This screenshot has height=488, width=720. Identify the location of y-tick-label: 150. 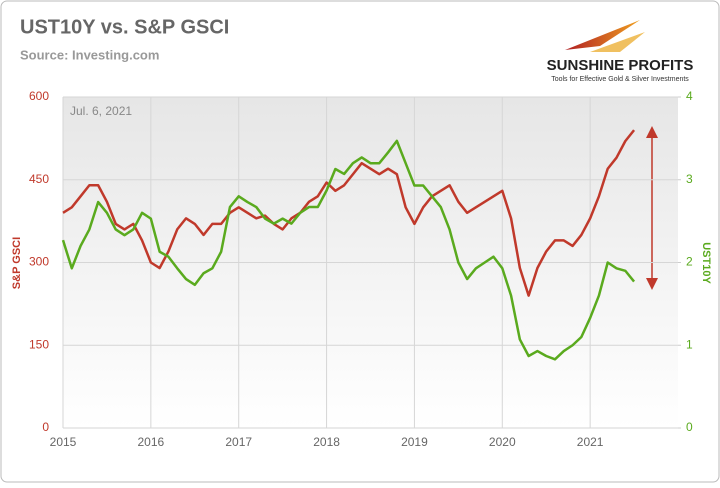
(39, 344).